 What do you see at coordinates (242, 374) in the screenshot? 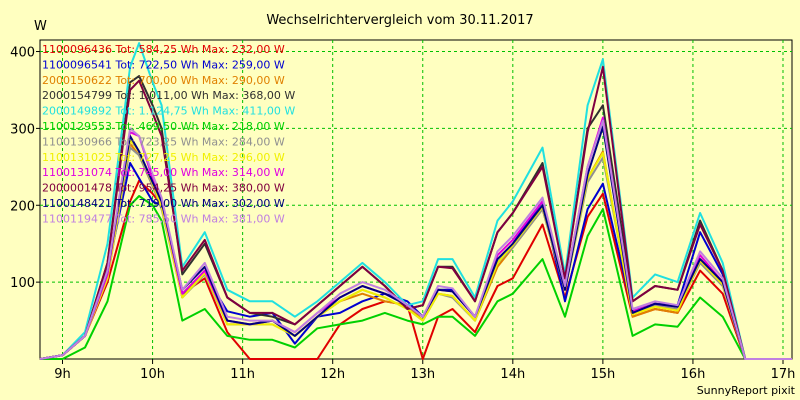
I see `x-tick-label: 11h` at bounding box center [242, 374].